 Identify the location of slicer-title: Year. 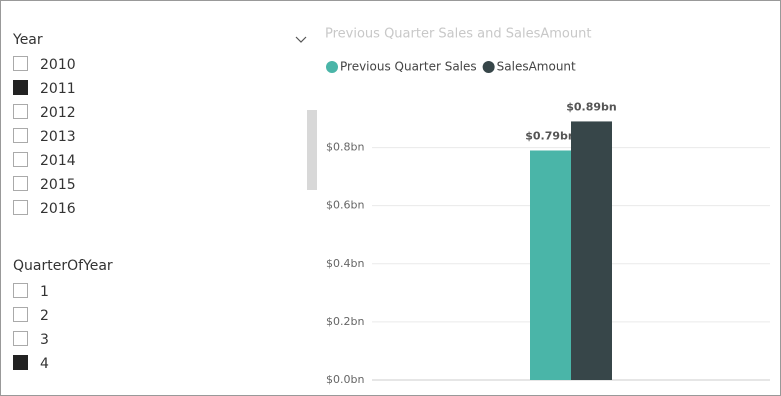
(27, 40).